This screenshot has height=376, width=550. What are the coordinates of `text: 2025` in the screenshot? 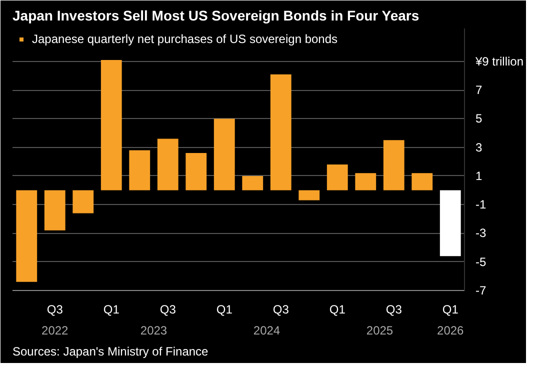 It's located at (380, 331).